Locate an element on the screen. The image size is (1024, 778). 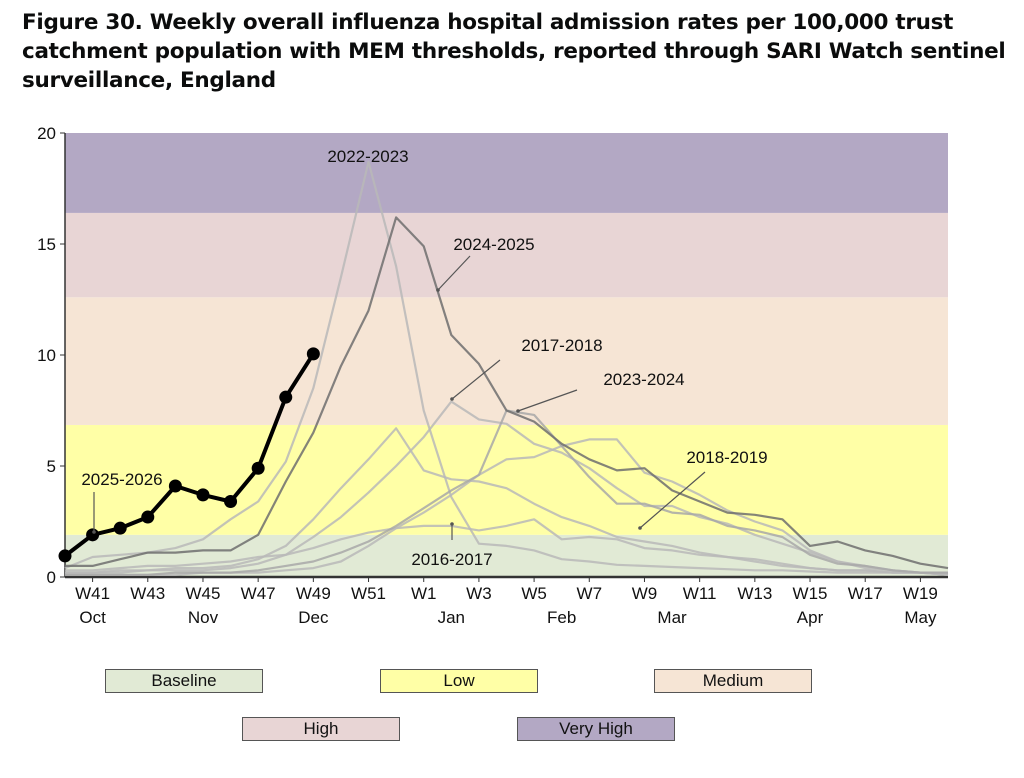
series-label: 2023-2024 is located at coordinates (643, 379).